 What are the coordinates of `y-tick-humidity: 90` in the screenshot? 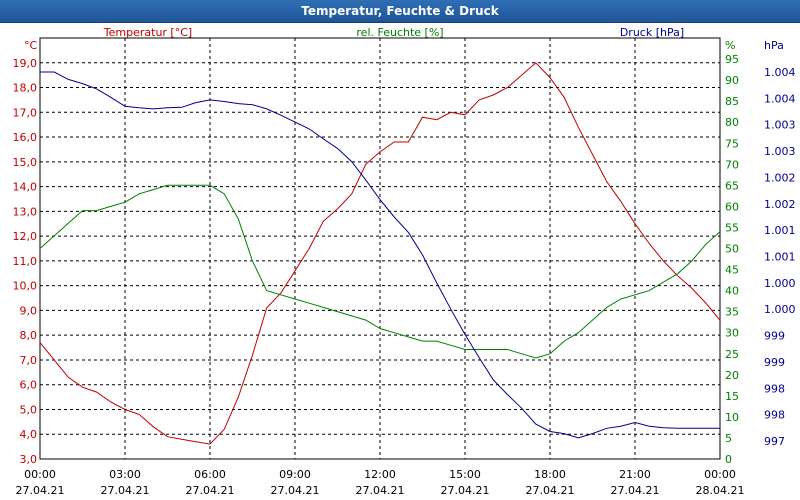 It's located at (732, 80).